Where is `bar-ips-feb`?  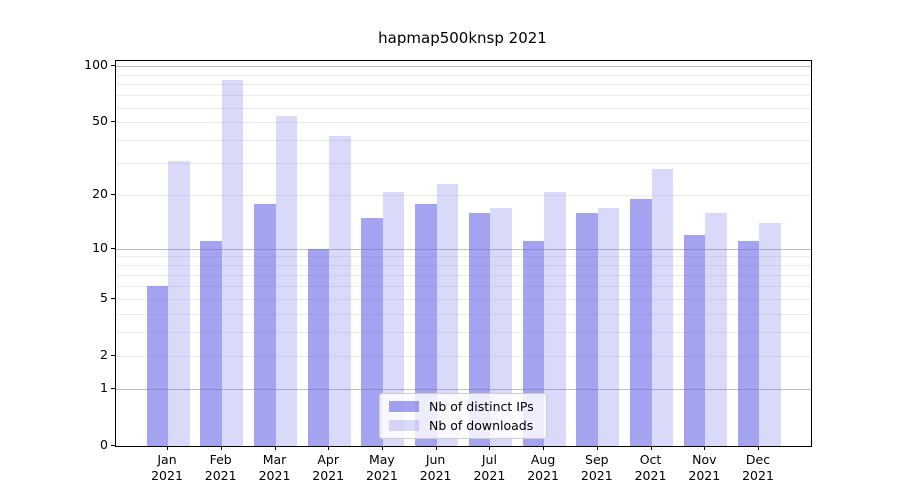 bar-ips-feb is located at coordinates (211, 343).